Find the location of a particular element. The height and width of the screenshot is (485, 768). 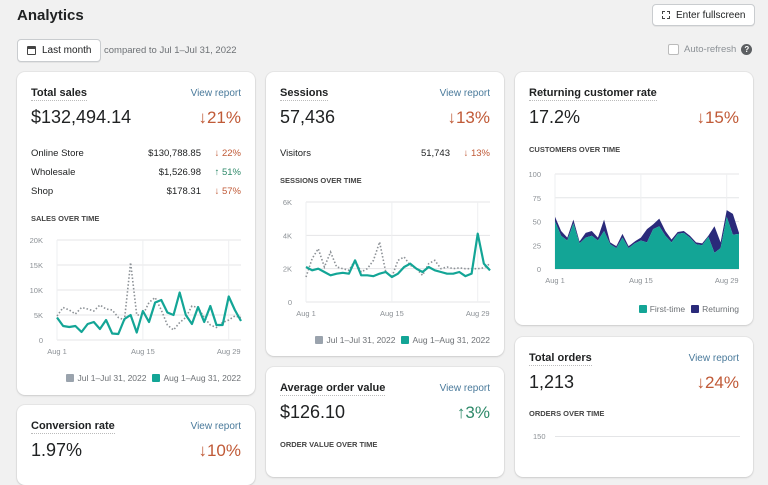

metric-value: $132,494.14 is located at coordinates (81, 117).